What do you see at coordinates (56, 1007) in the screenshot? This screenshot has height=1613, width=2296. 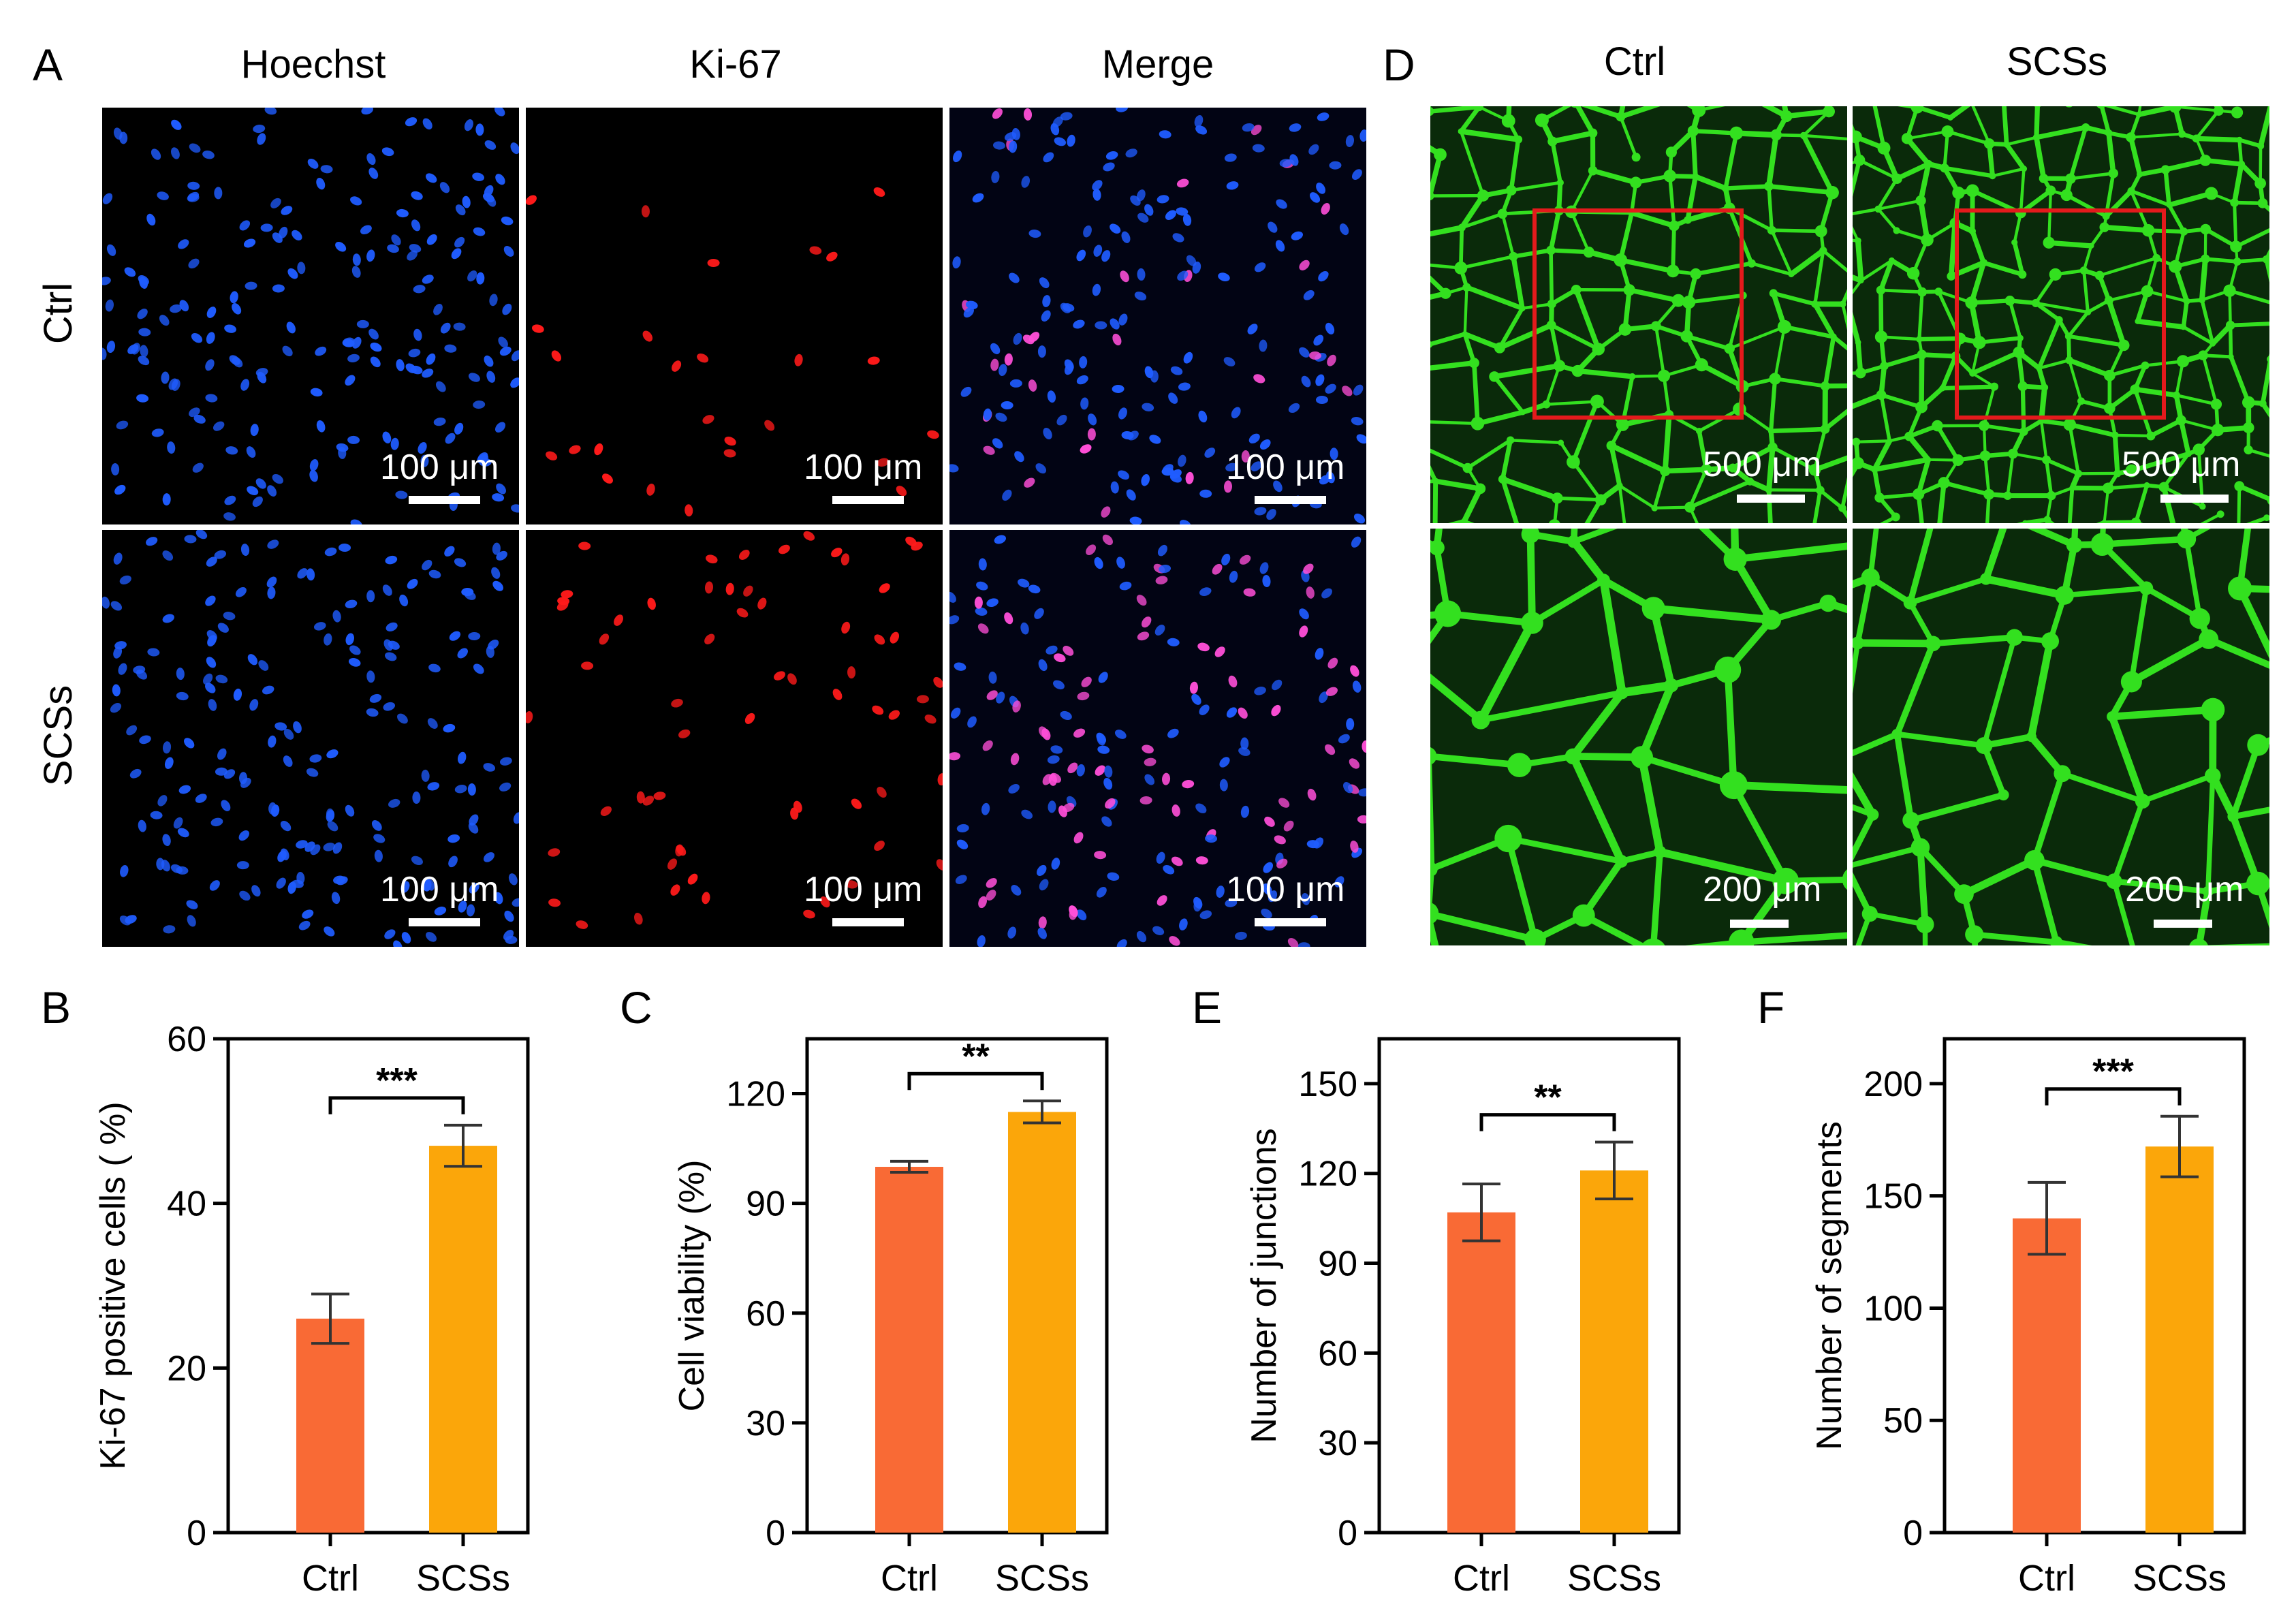 I see `panel-letter-b: B` at bounding box center [56, 1007].